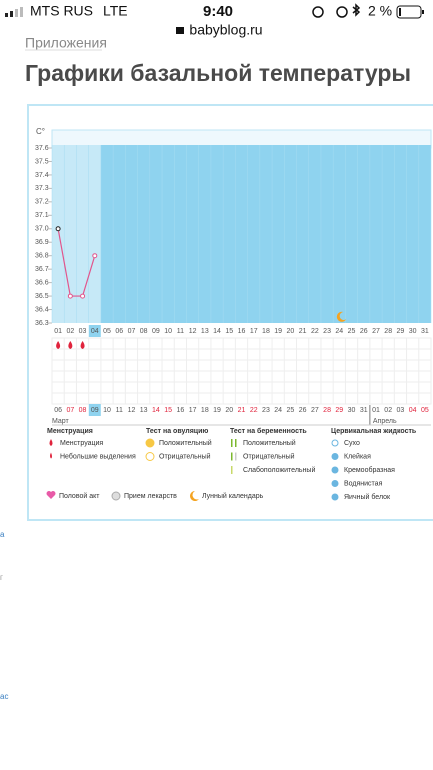 This screenshot has height=770, width=433. Describe the element at coordinates (144, 410) in the screenshot. I see `date-label: 13` at that location.